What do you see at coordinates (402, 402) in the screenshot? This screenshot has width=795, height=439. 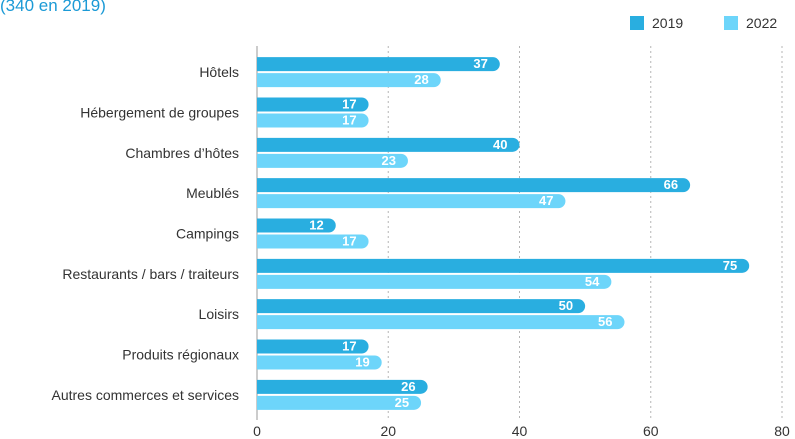 I see `bar-value-label: 25` at bounding box center [402, 402].